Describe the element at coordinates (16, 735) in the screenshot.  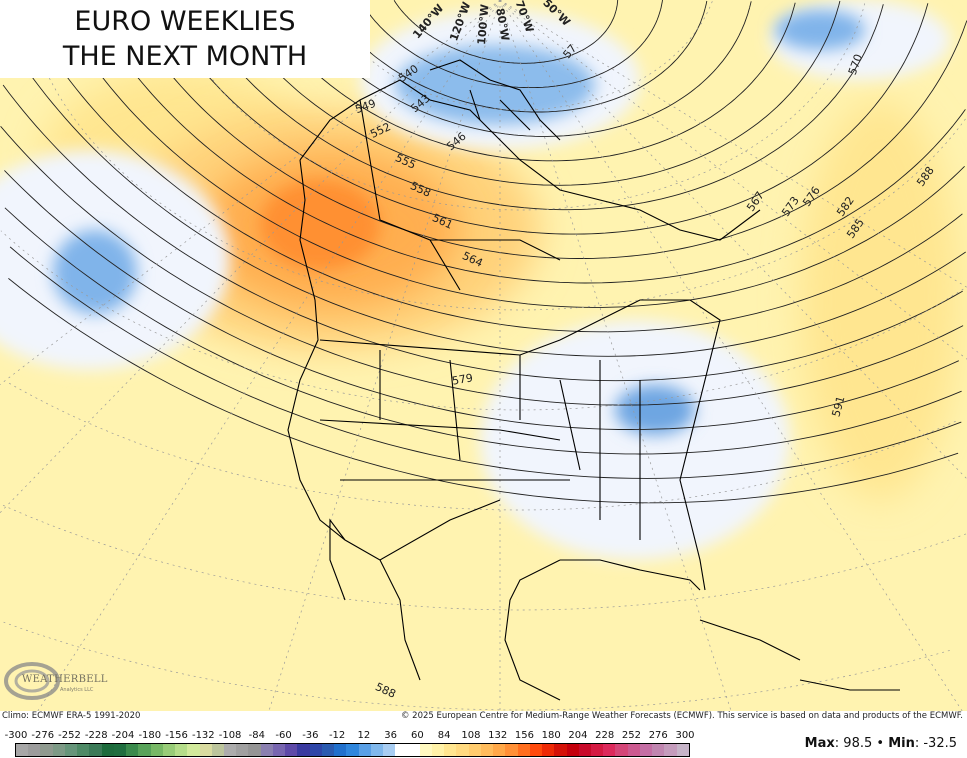
I see `colorbar-tick: -300` at that location.